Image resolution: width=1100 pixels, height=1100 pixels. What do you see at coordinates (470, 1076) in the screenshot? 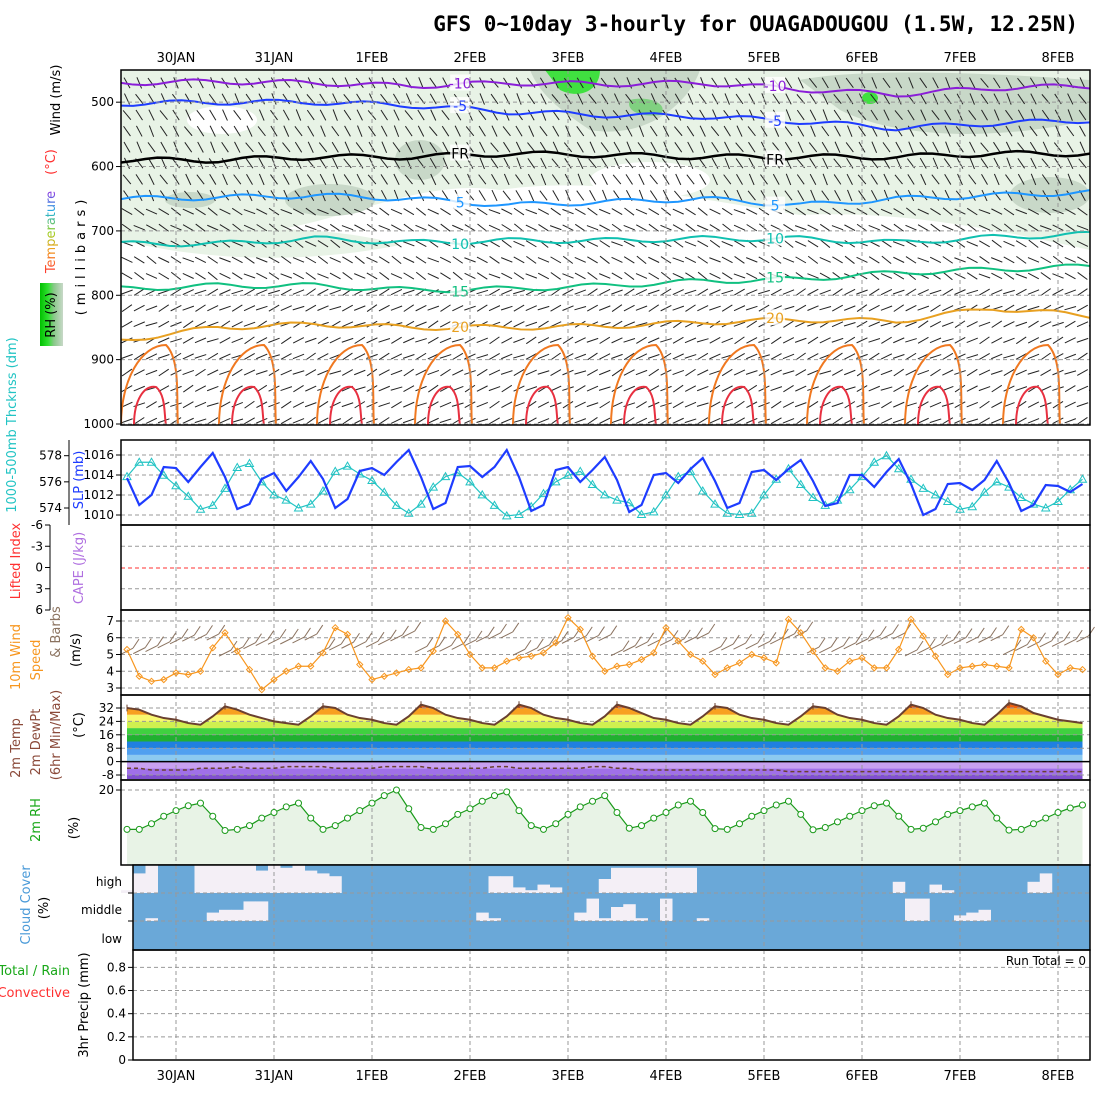
I see `date-label-bottom: 2FEB` at bounding box center [470, 1076].